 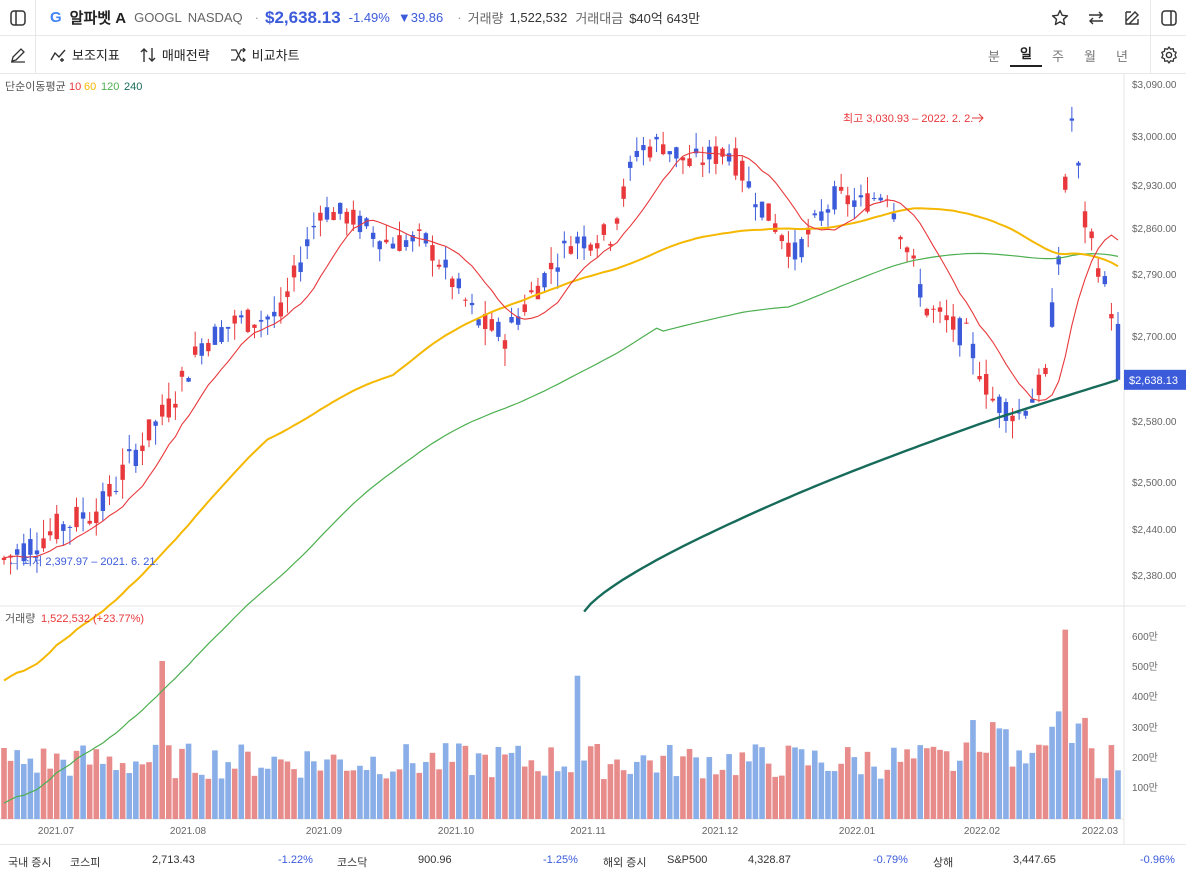 I want to click on volume-tick-label: 600만, so click(x=1145, y=637).